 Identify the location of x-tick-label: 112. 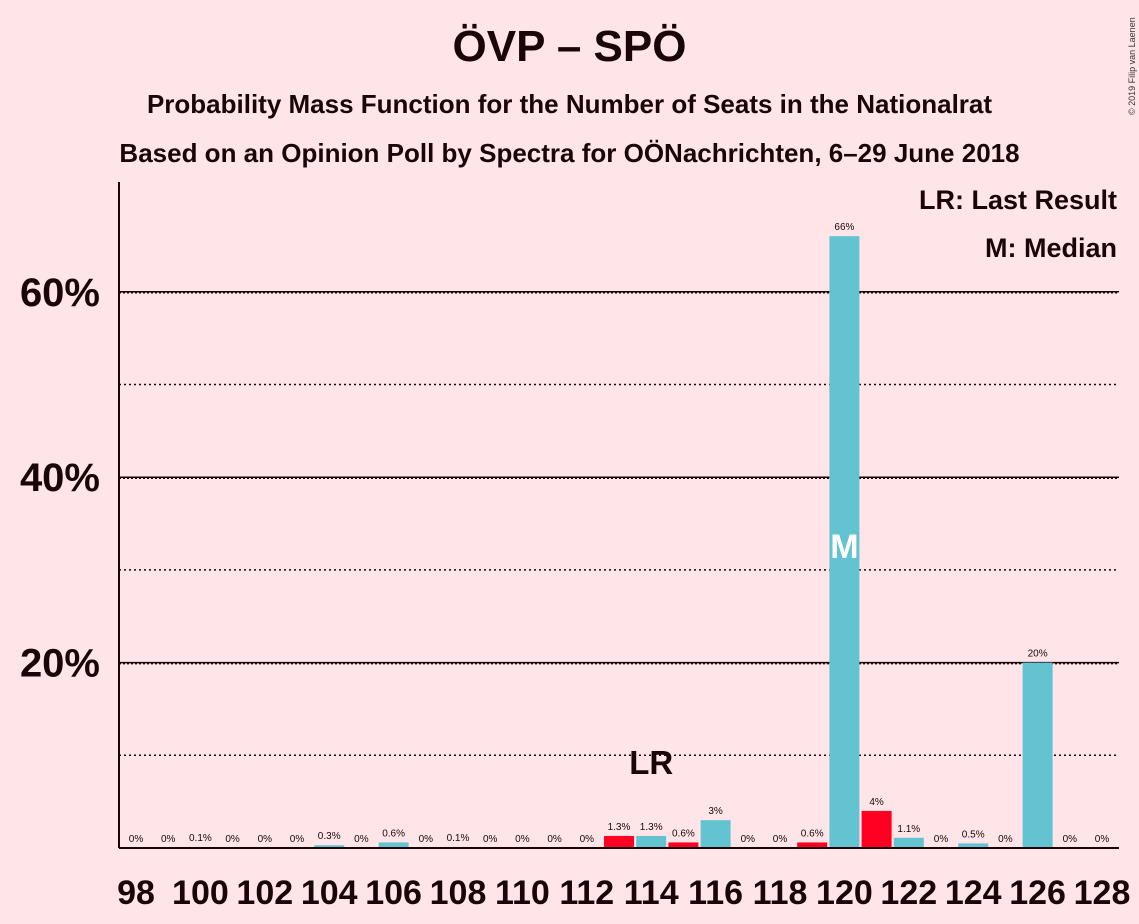
(586, 893).